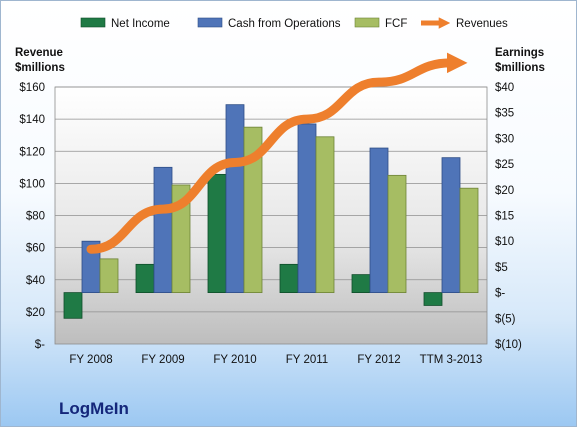 This screenshot has height=428, width=577. Describe the element at coordinates (501, 268) in the screenshot. I see `right-tick-label: $5` at that location.